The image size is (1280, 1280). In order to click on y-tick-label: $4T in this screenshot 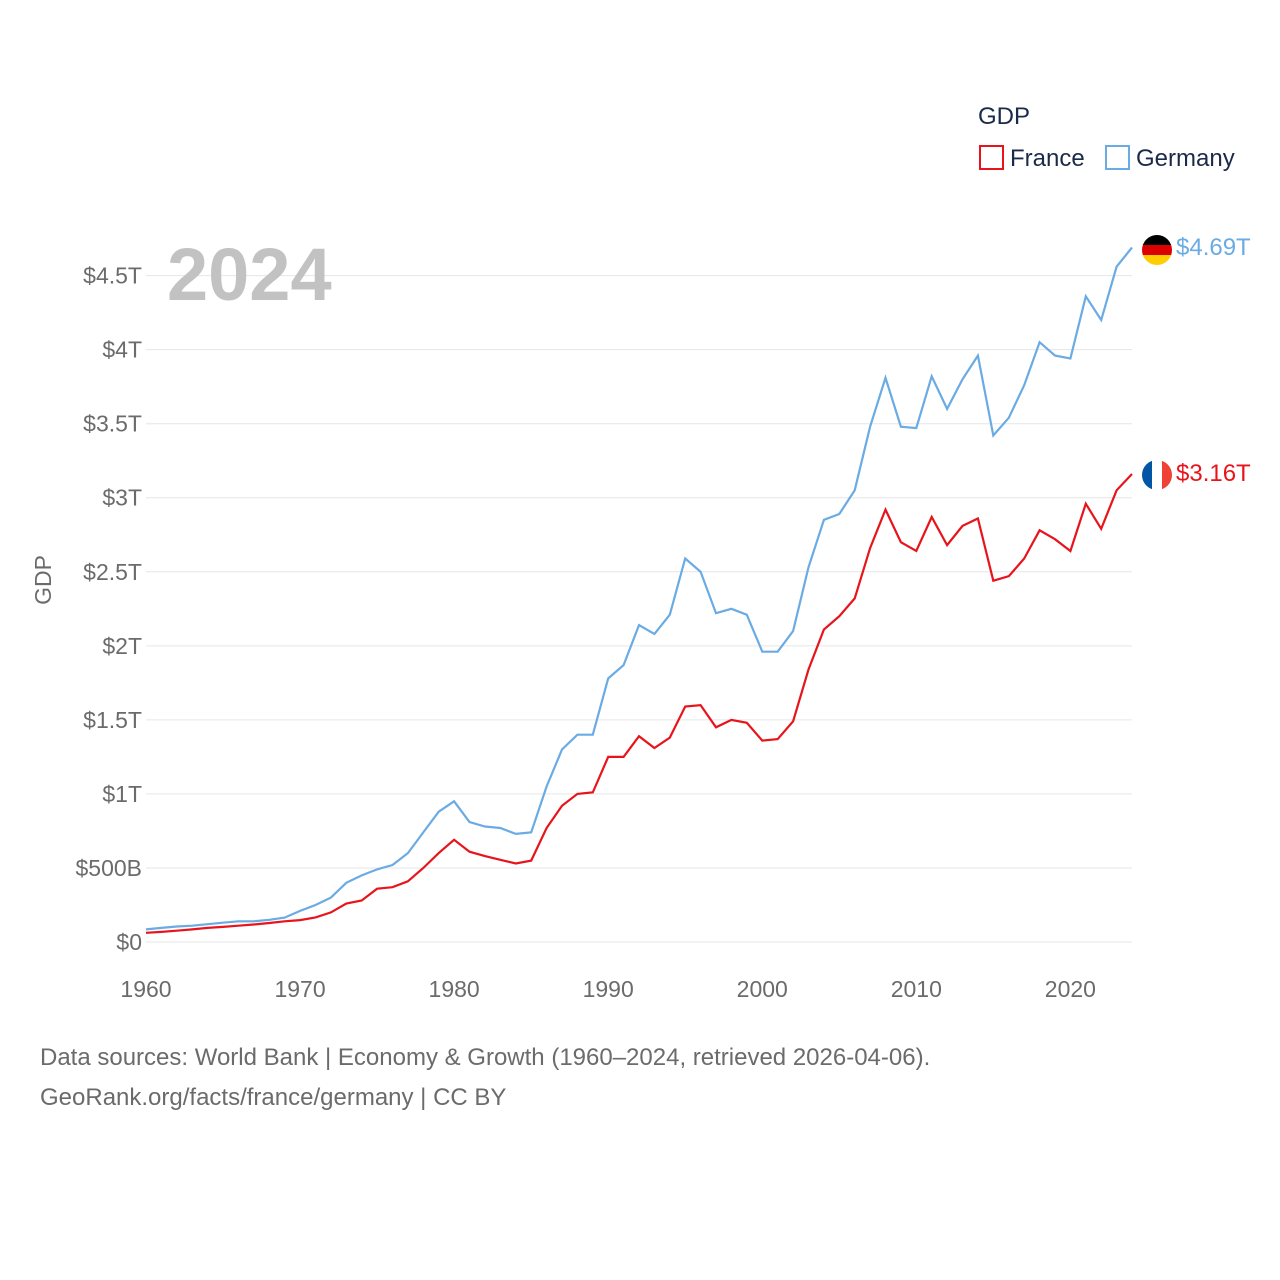, I will do `click(122, 350)`.